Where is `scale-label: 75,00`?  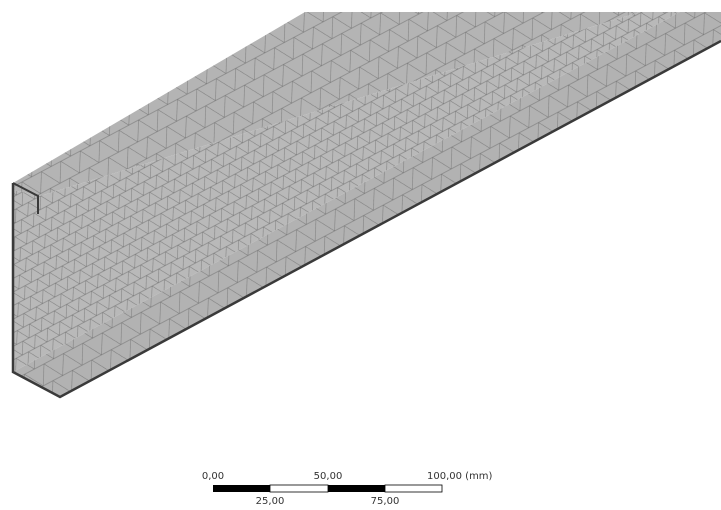
scale-label: 75,00 is located at coordinates (385, 501).